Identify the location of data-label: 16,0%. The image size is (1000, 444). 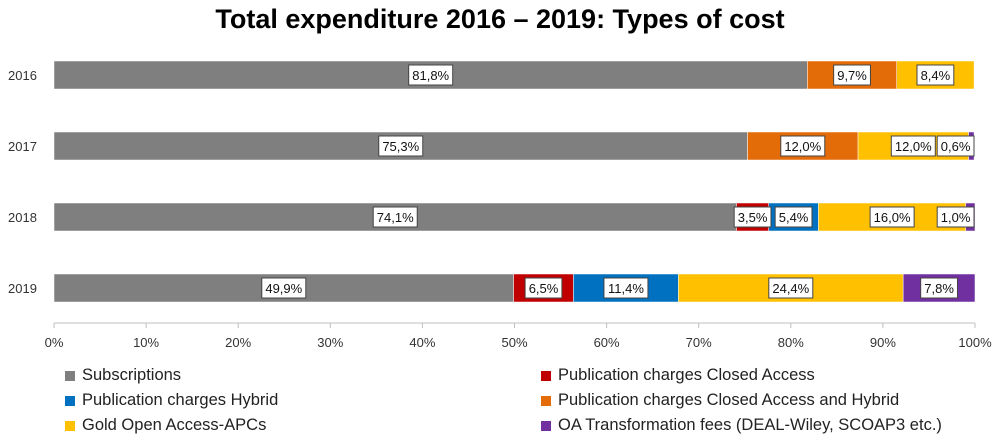
(892, 217).